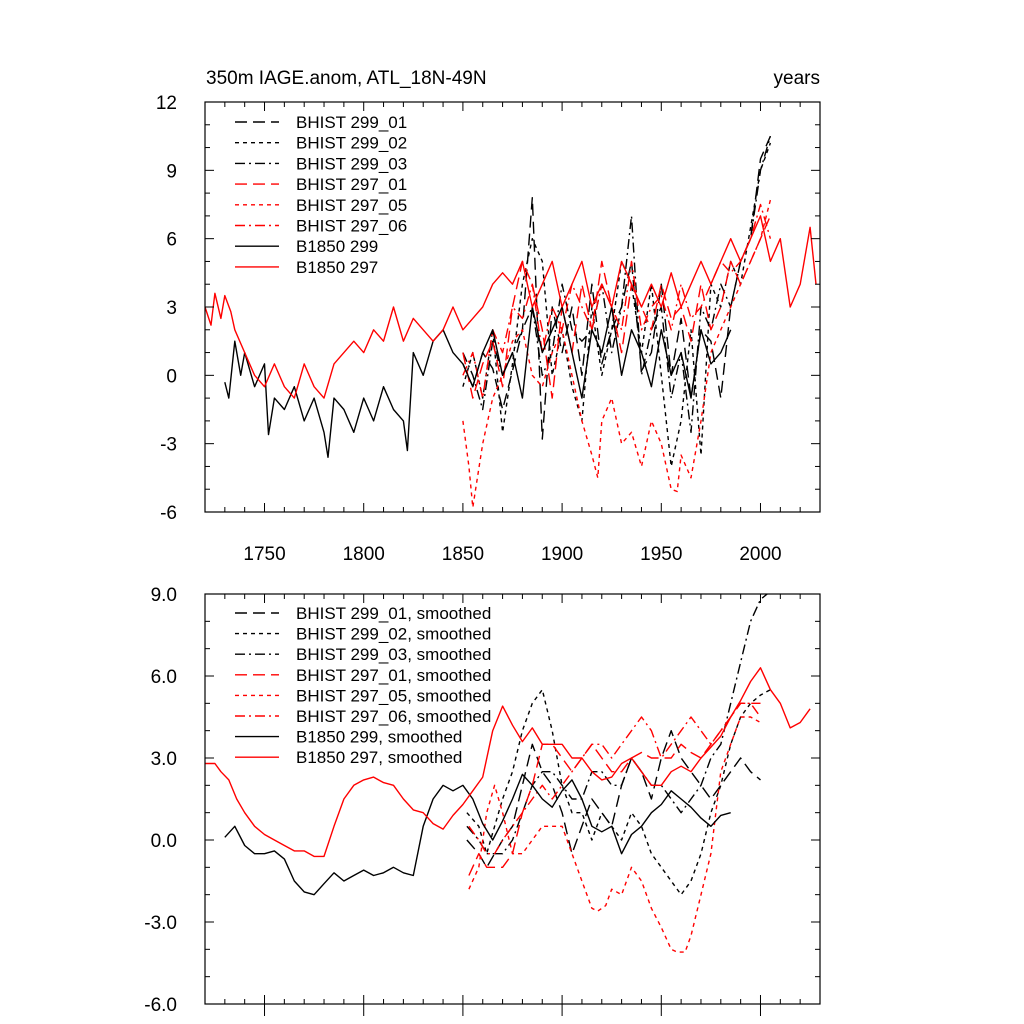 This screenshot has height=1024, width=1024. I want to click on top-chart-title: 350m IAGE.anom, ATL_18N-49N, so click(346, 78).